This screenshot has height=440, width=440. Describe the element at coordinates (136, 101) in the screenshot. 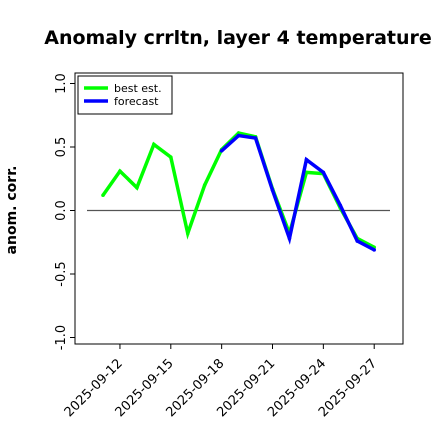

I see `legend-label: forecast` at that location.